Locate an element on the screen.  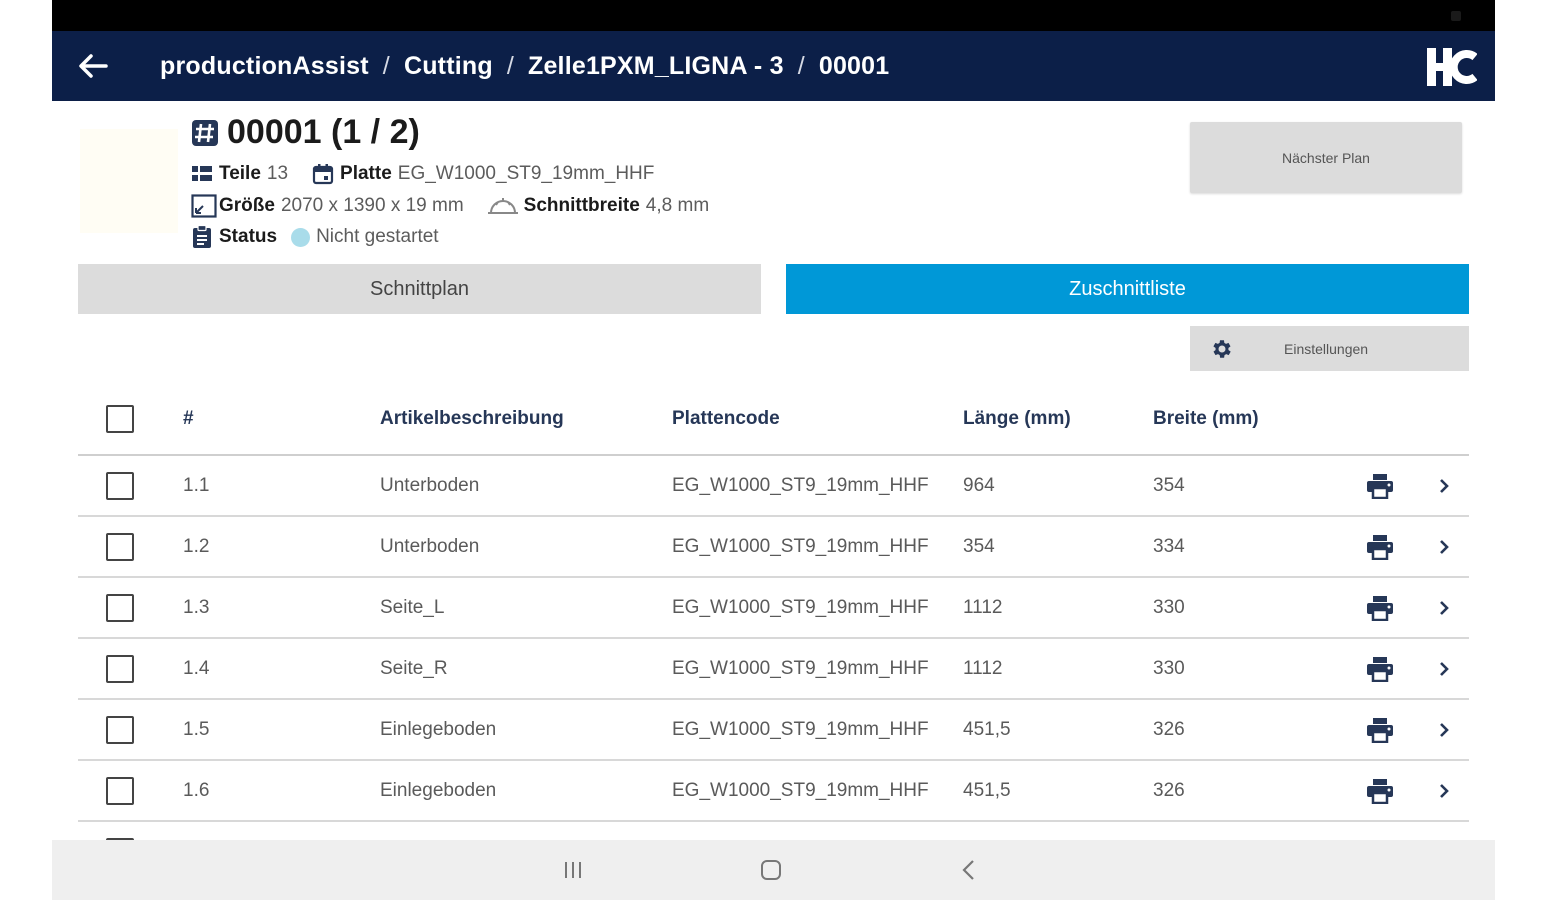
system-status-bar is located at coordinates (773, 15).